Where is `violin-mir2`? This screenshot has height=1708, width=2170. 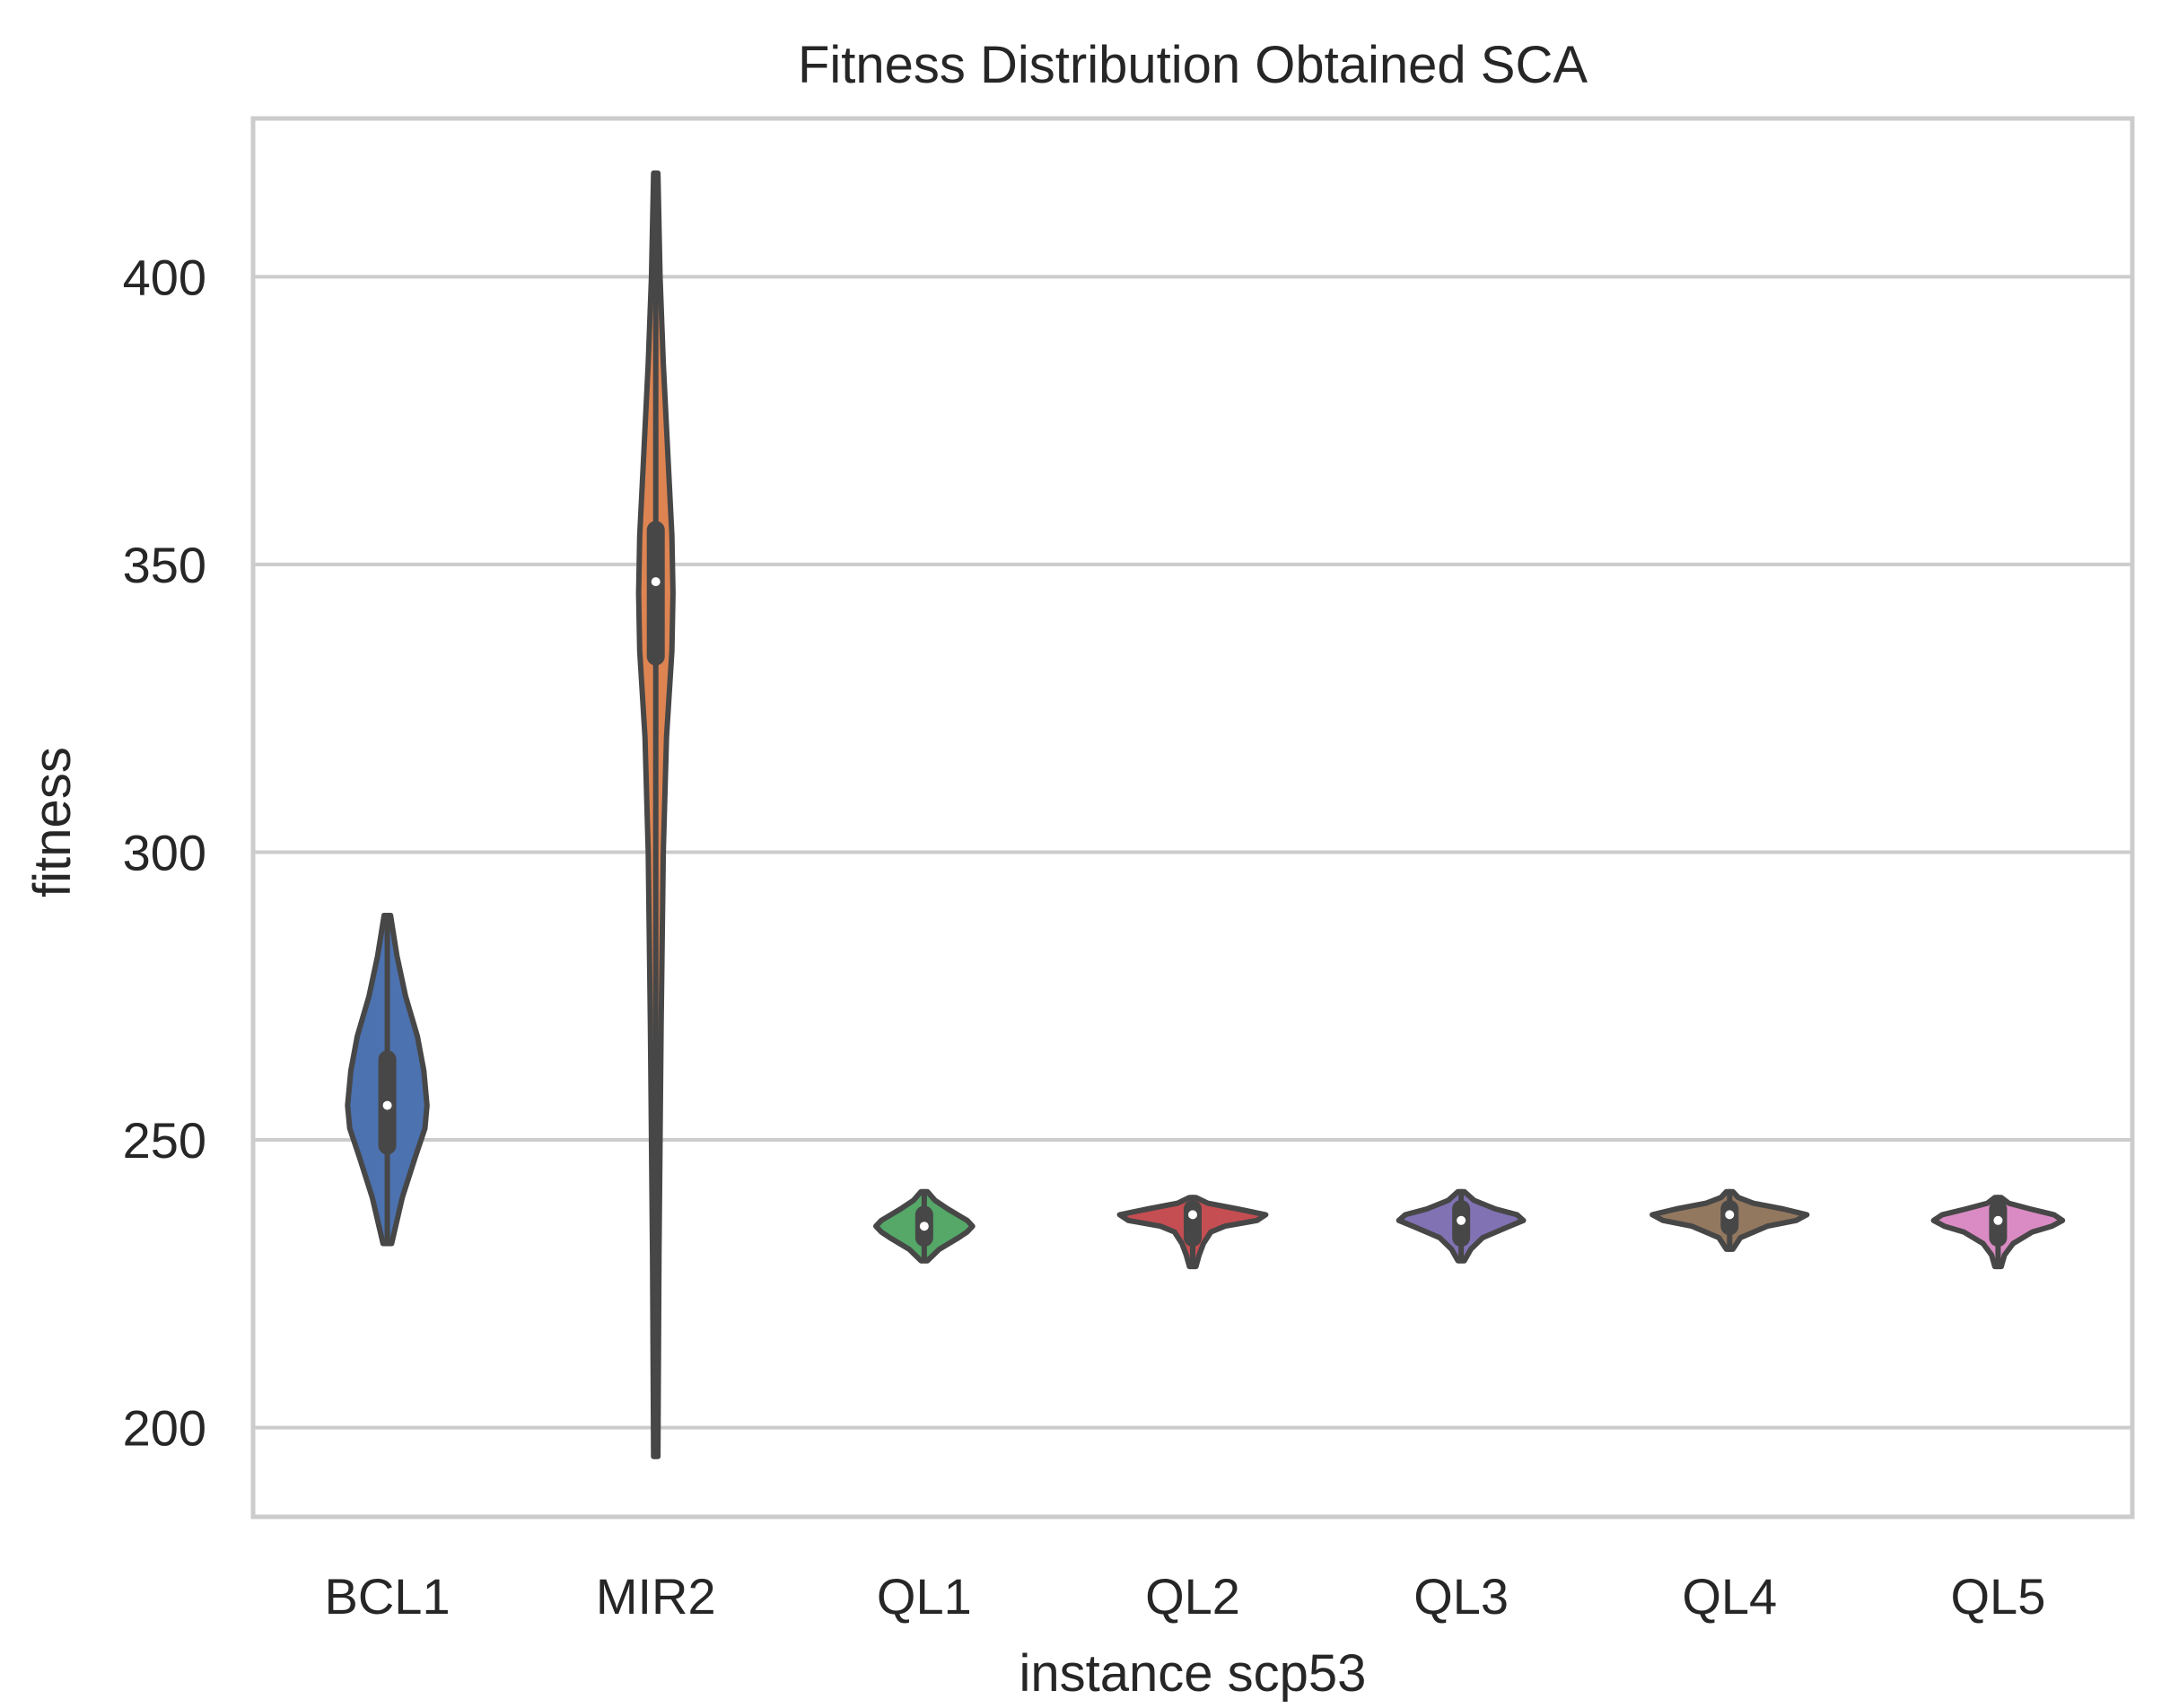
violin-mir2 is located at coordinates (655, 814).